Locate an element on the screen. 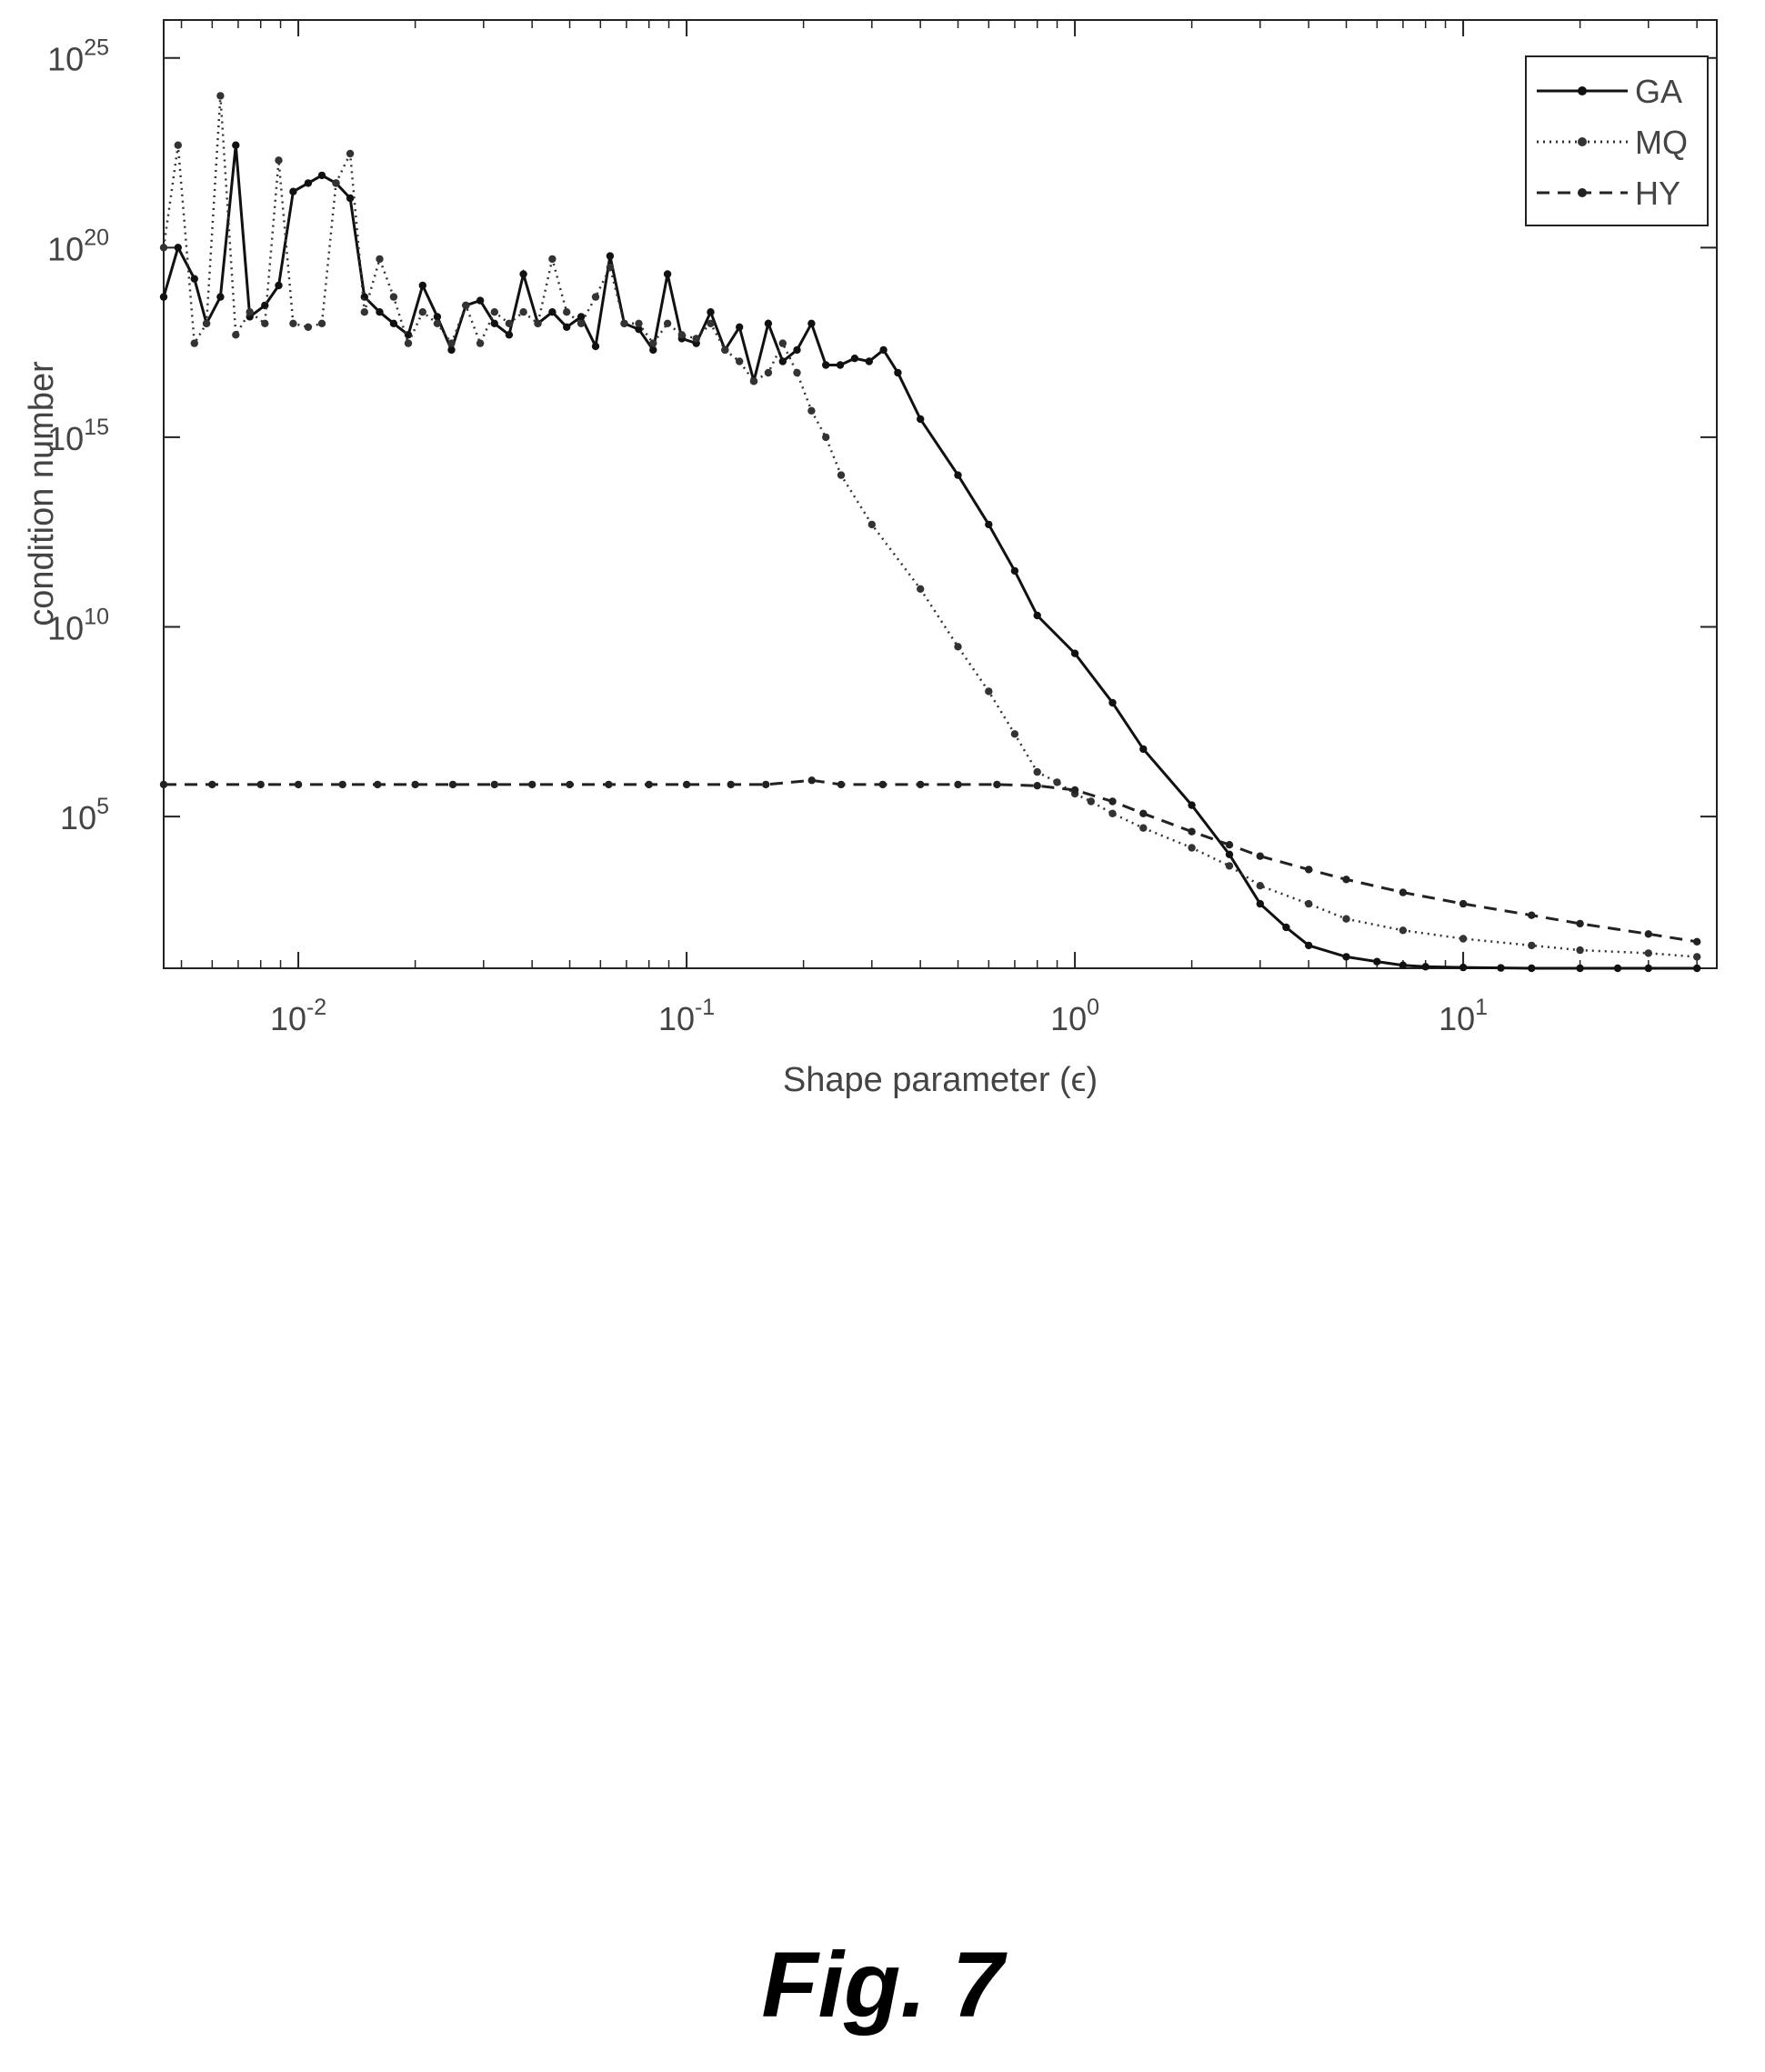 The image size is (1765, 2072). y-axis-label: condition number is located at coordinates (42, 493).